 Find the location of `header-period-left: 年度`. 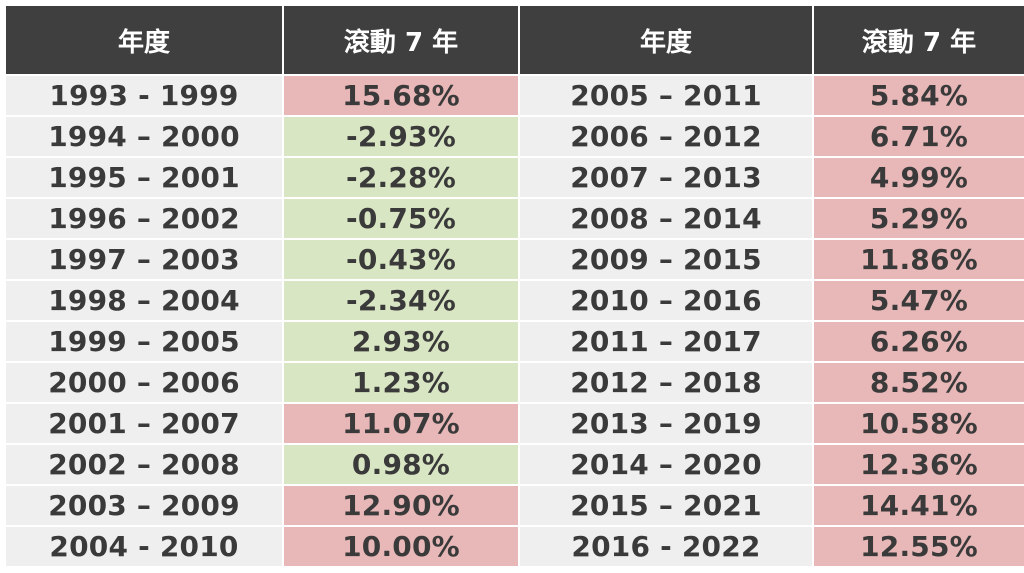

header-period-left: 年度 is located at coordinates (144, 40).